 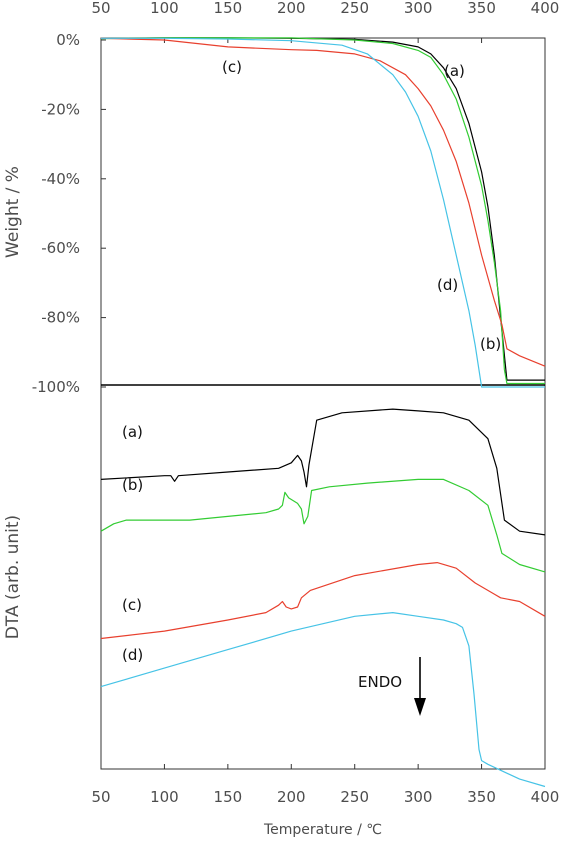 What do you see at coordinates (447, 285) in the screenshot?
I see `tga-label-d: (d)` at bounding box center [447, 285].